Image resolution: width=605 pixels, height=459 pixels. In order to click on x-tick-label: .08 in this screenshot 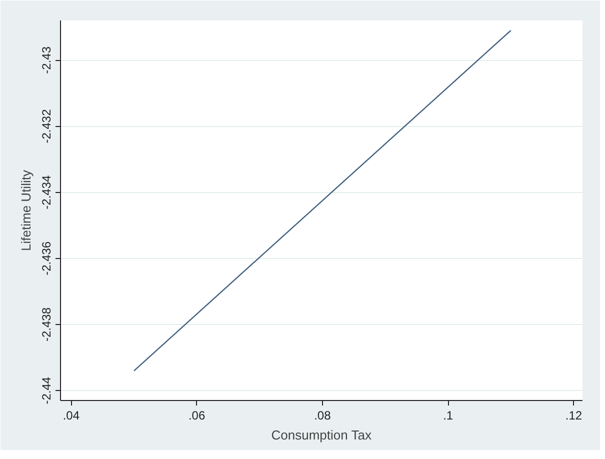, I will do `click(323, 415)`.